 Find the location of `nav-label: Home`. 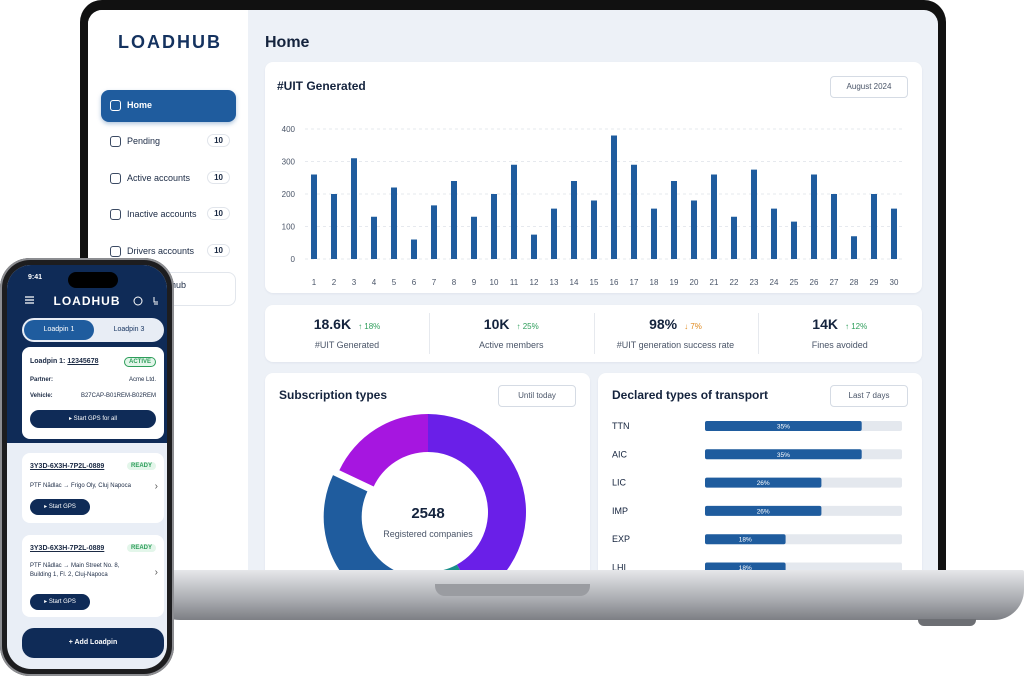

nav-label: Home is located at coordinates (140, 105).